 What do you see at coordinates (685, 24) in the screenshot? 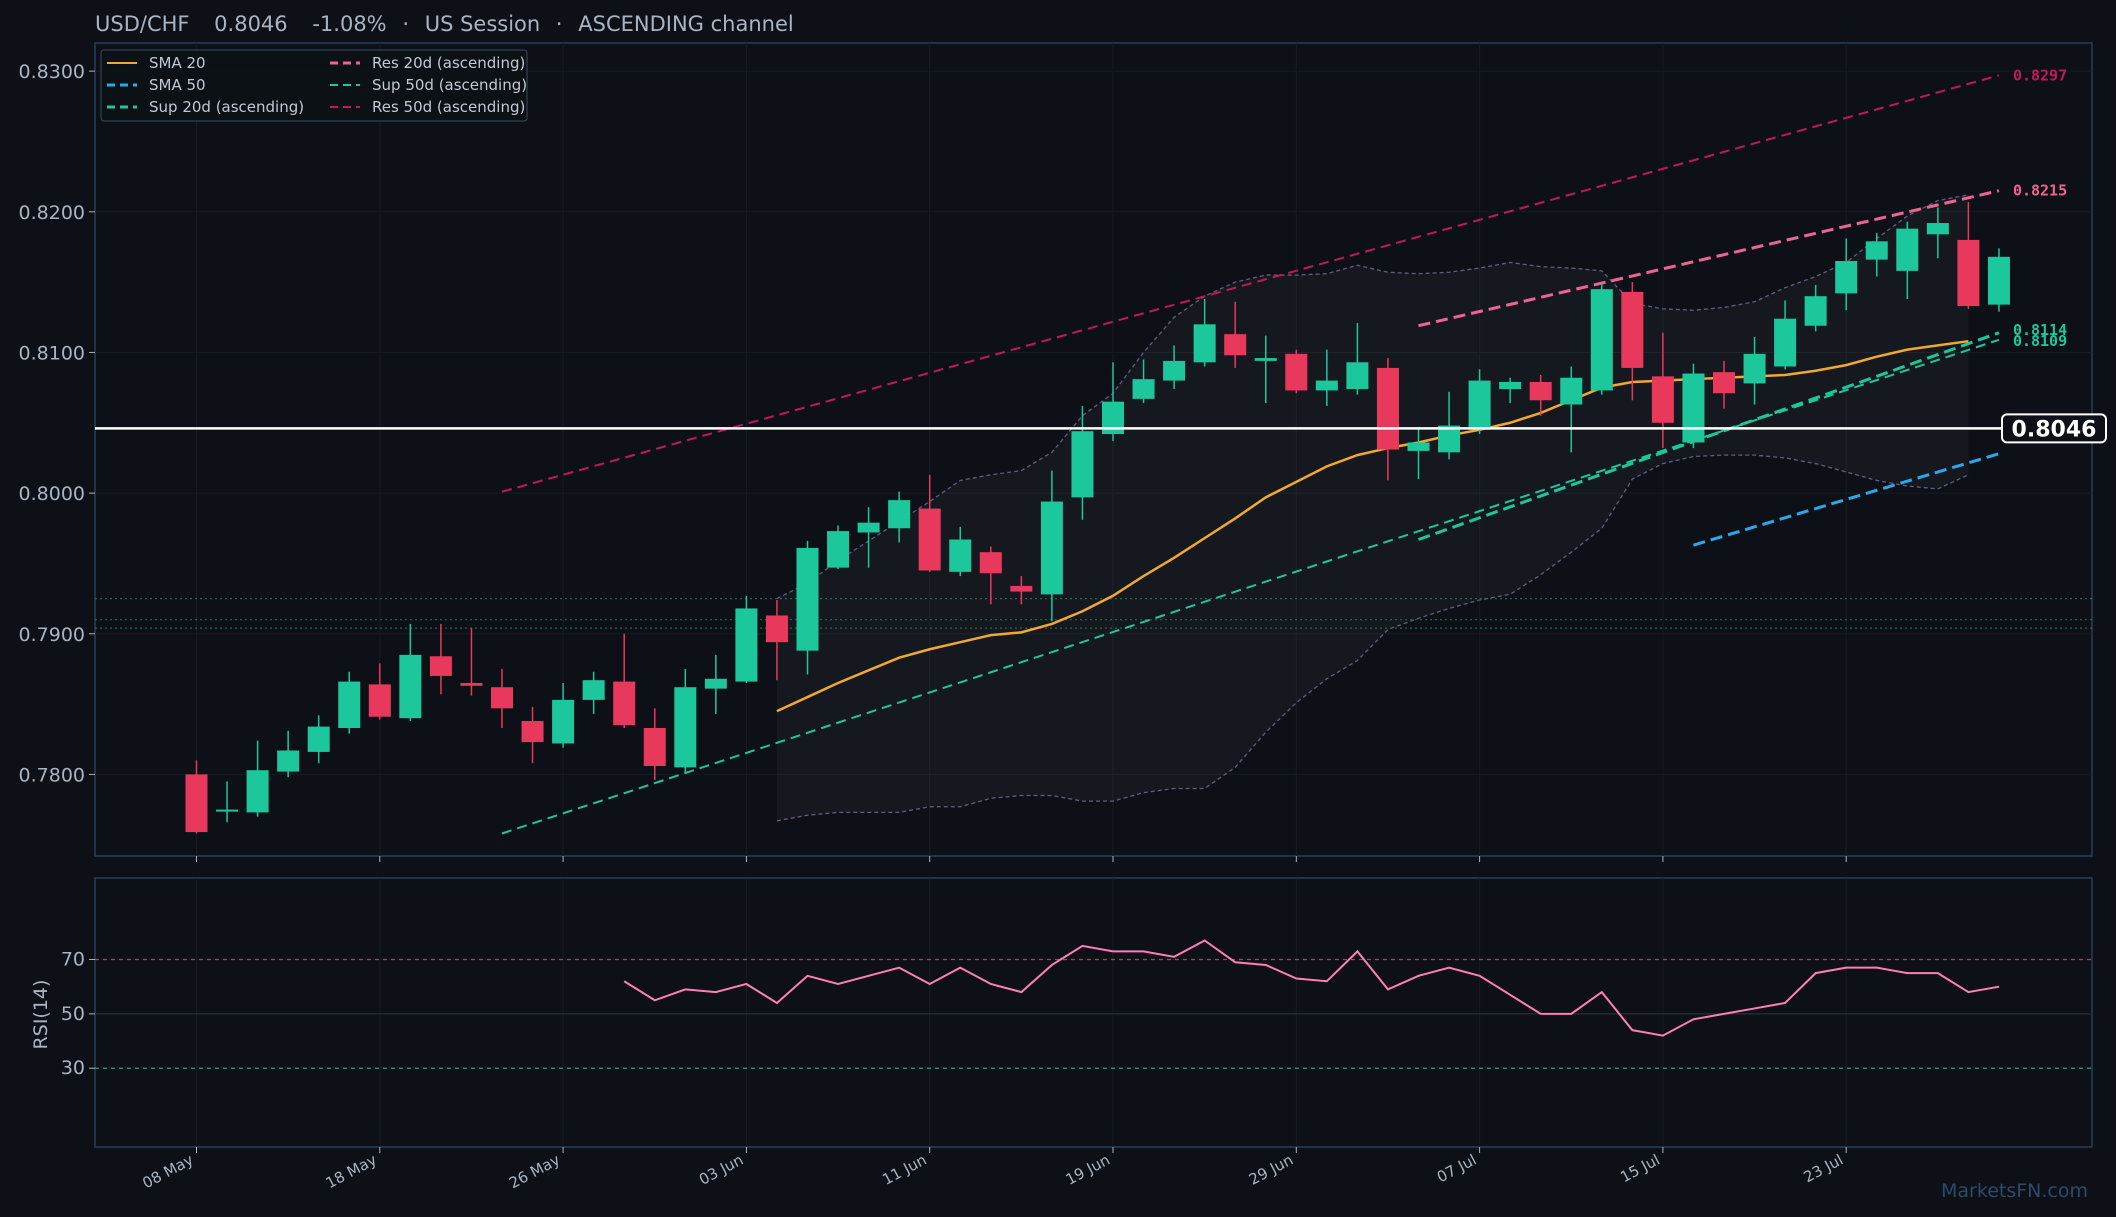
I see `title-pattern: ASCENDING channel` at bounding box center [685, 24].